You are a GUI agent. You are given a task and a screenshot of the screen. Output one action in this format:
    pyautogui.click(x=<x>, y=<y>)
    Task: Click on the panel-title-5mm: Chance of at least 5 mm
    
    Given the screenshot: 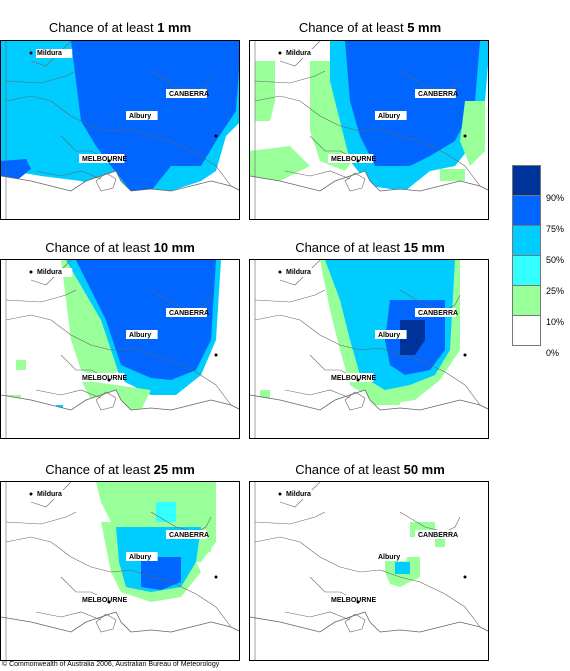 What is the action you would take?
    pyautogui.click(x=370, y=27)
    